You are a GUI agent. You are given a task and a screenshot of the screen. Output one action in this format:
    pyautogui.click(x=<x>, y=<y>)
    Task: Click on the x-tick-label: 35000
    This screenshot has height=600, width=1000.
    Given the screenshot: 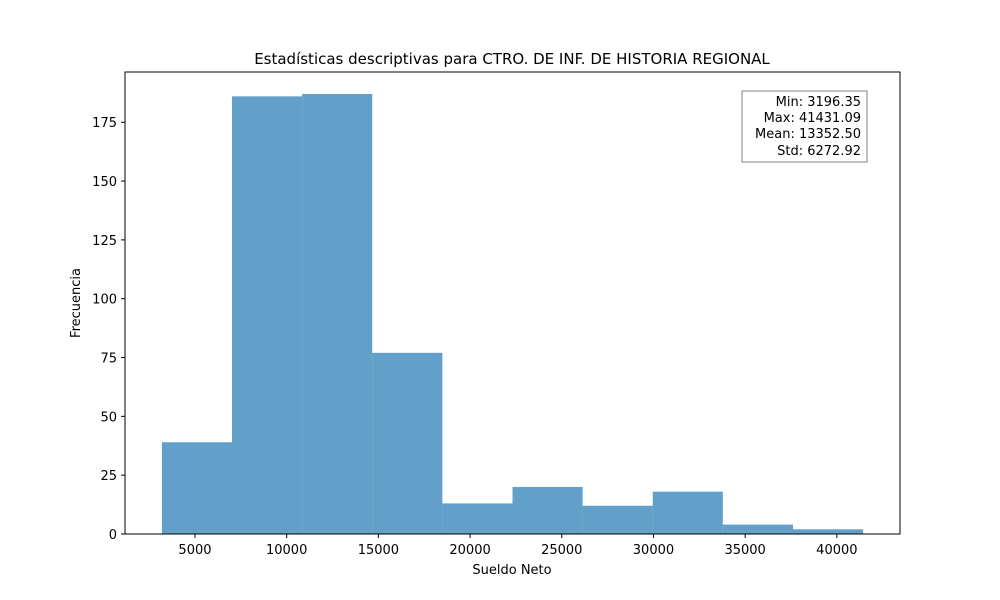 What is the action you would take?
    pyautogui.click(x=744, y=550)
    